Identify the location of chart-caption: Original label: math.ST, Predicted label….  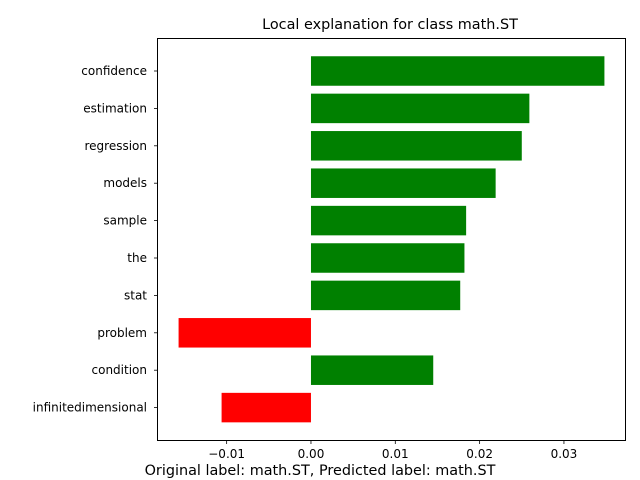
(320, 471).